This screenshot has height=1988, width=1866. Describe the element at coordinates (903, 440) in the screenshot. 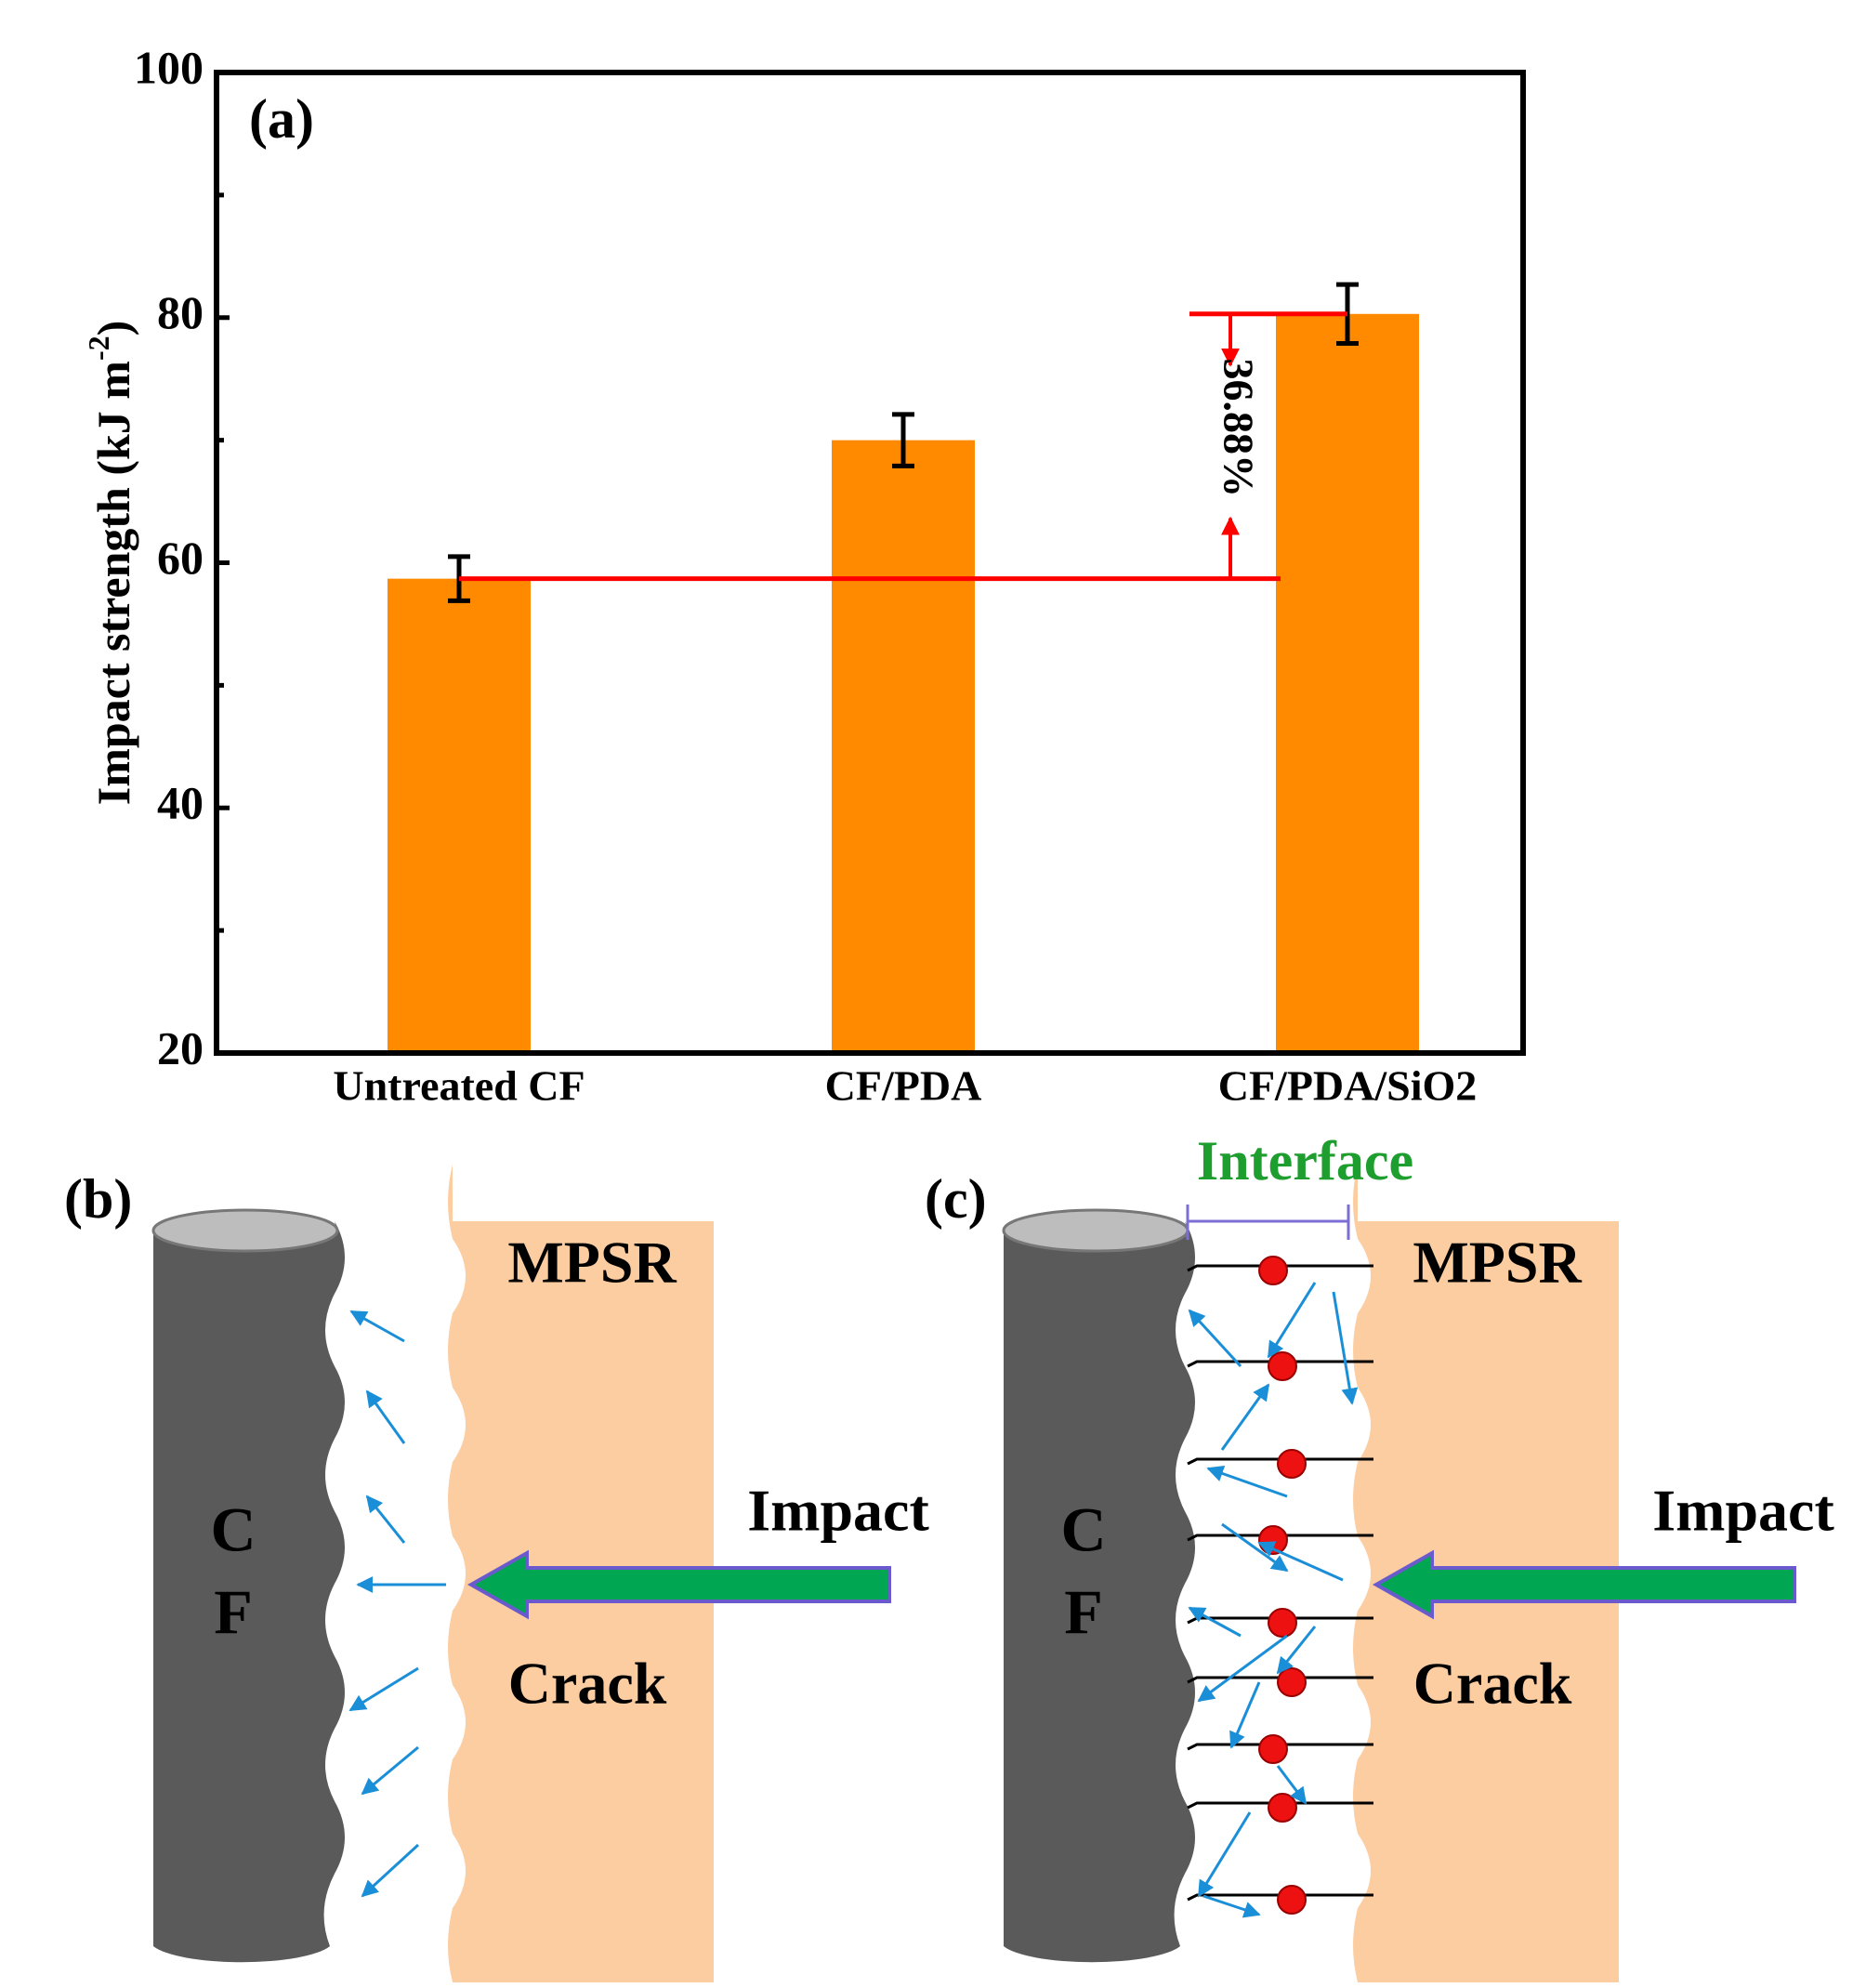

I see `error-bar` at that location.